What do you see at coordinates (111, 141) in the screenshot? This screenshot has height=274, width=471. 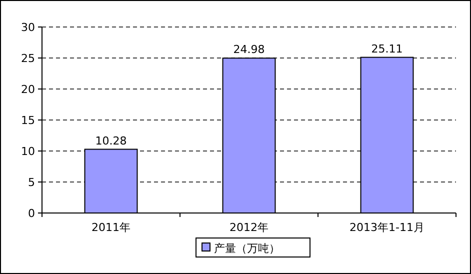 I see `data-label: 10.28` at bounding box center [111, 141].